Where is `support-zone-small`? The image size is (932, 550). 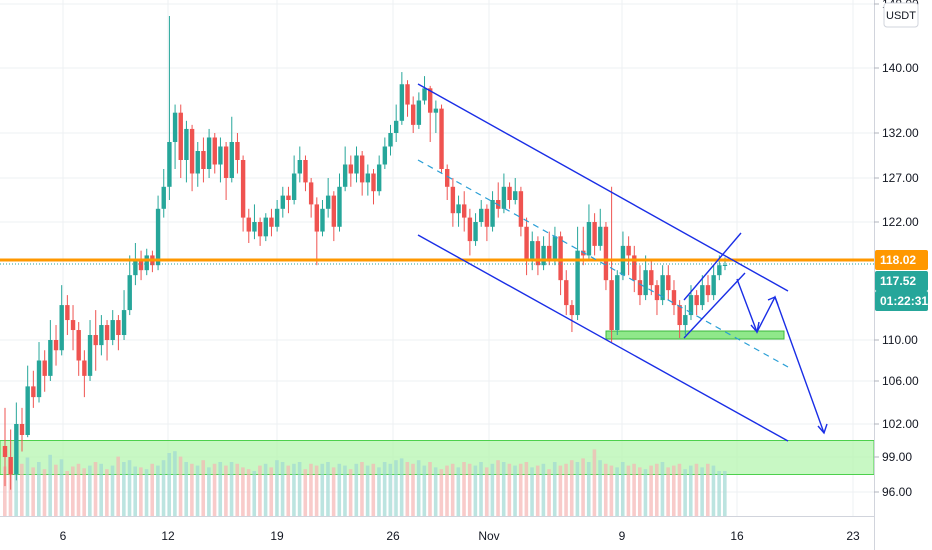
support-zone-small is located at coordinates (695, 335).